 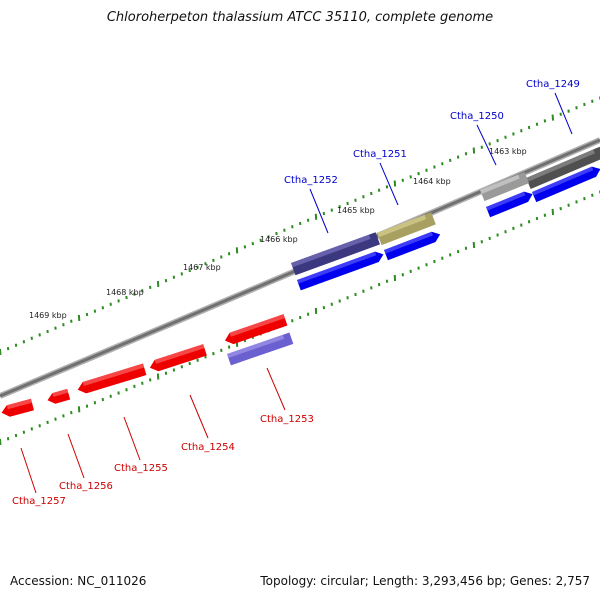 What do you see at coordinates (48, 315) in the screenshot?
I see `ruler-label-1469: 1469 kbp` at bounding box center [48, 315].